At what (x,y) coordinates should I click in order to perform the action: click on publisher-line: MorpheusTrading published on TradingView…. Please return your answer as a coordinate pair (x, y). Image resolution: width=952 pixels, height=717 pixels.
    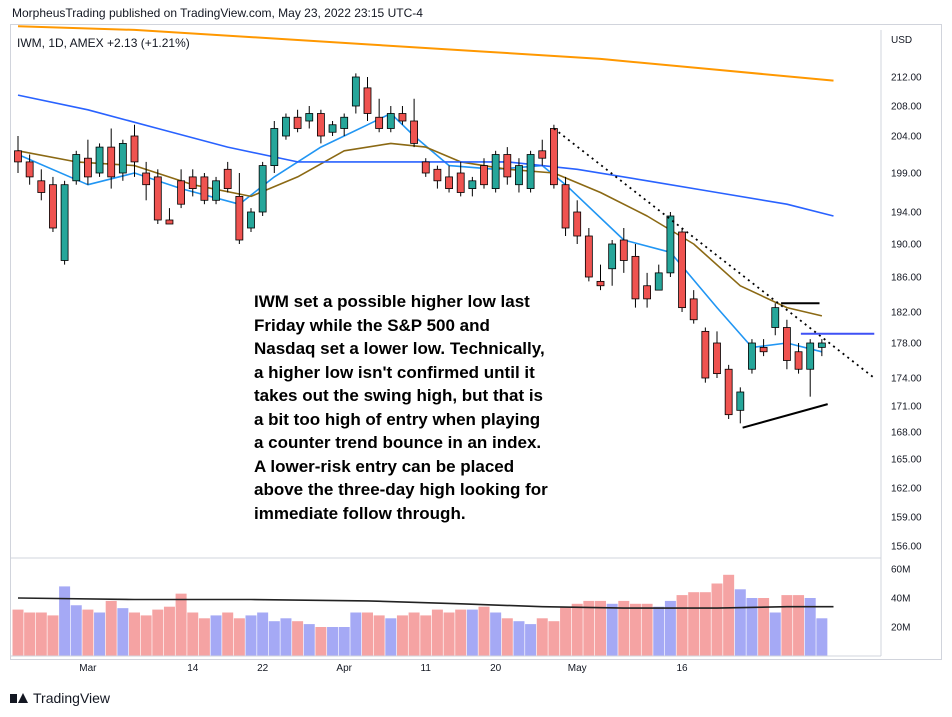
    Looking at the image, I should click on (217, 13).